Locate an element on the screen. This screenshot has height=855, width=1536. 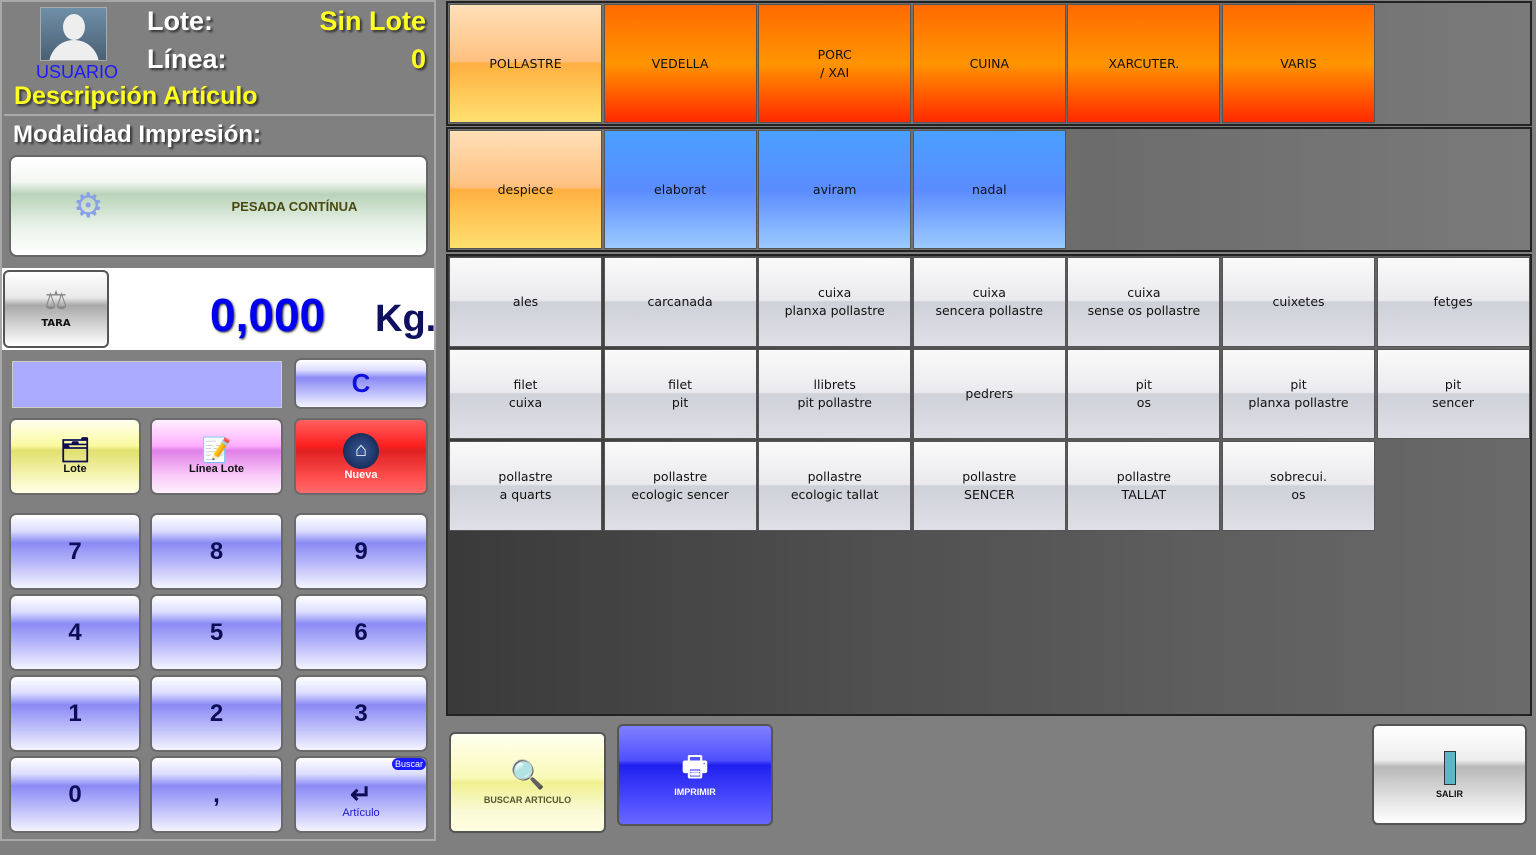
clear-label: C is located at coordinates (361, 383).